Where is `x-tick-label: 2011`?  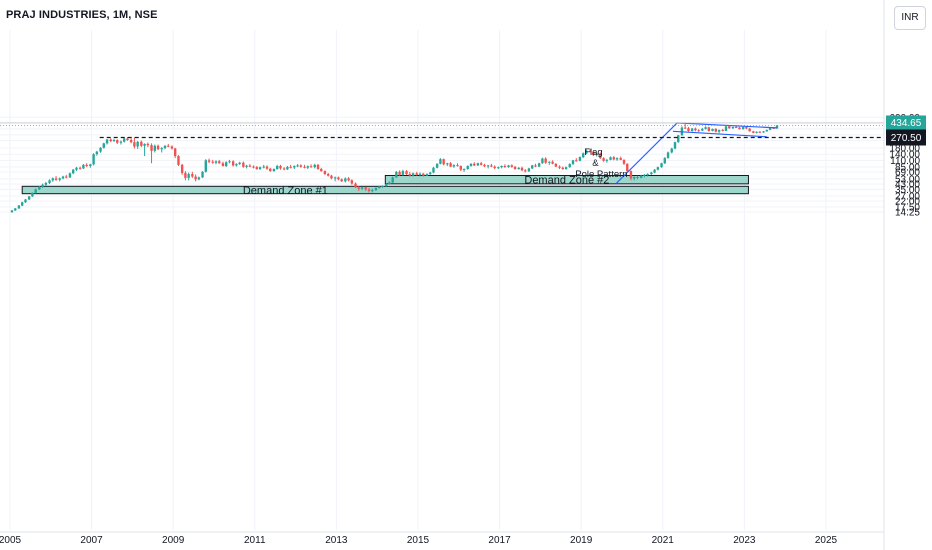
x-tick-label: 2011 is located at coordinates (255, 540).